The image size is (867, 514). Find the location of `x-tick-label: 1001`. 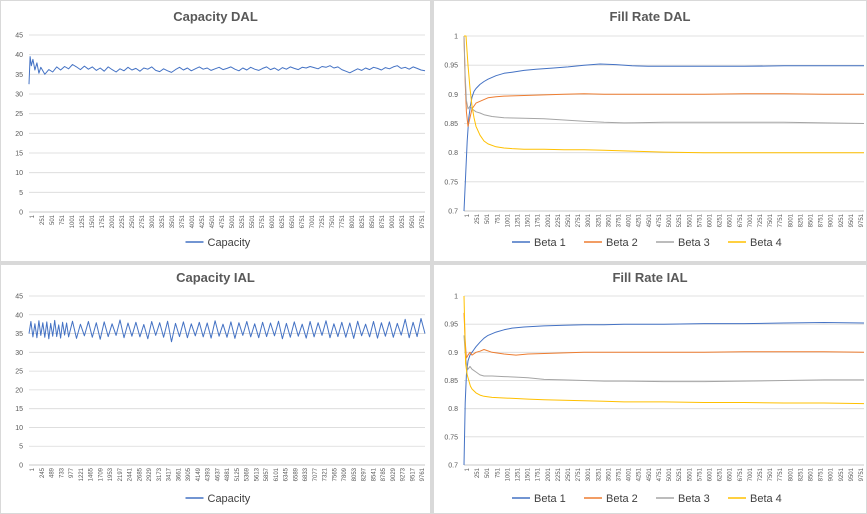

x-tick-label: 1001 is located at coordinates (508, 220).